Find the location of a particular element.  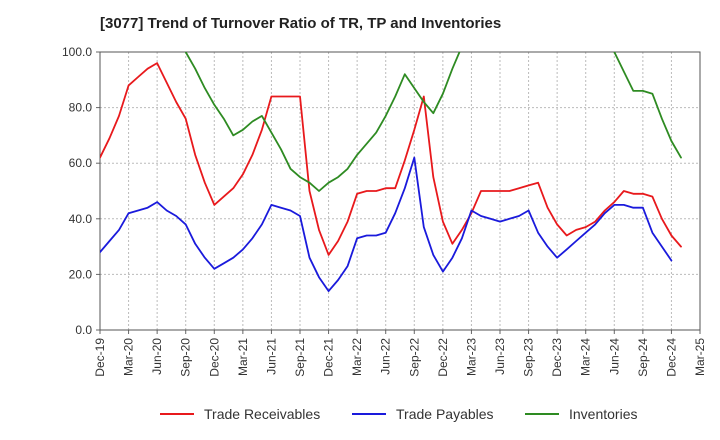

y-tick-label: 40.0 is located at coordinates (81, 219).